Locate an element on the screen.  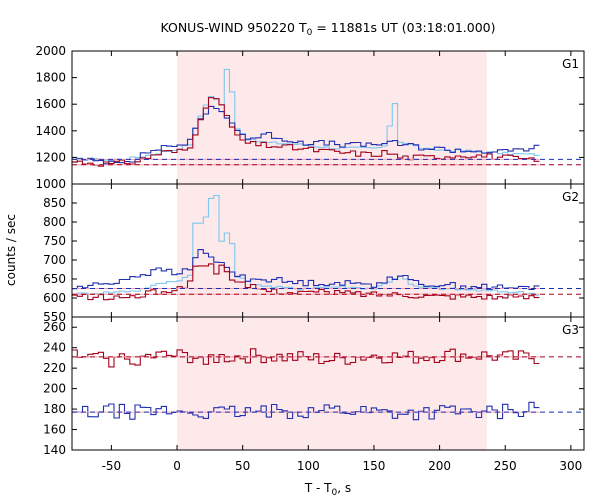
y-tick-label: 160 is located at coordinates (54, 430).